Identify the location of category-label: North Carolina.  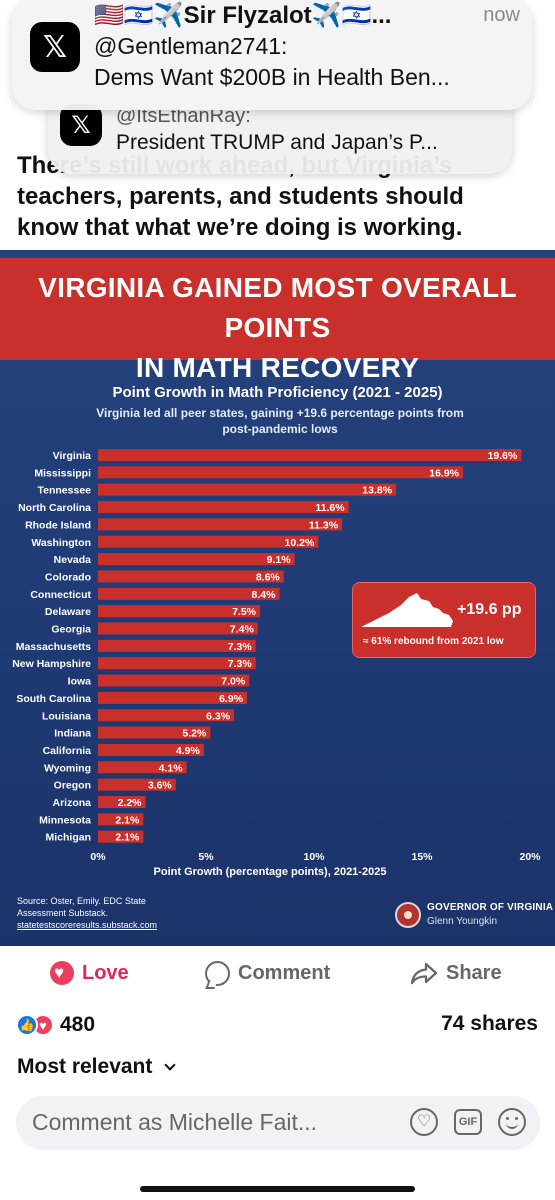
(54, 508).